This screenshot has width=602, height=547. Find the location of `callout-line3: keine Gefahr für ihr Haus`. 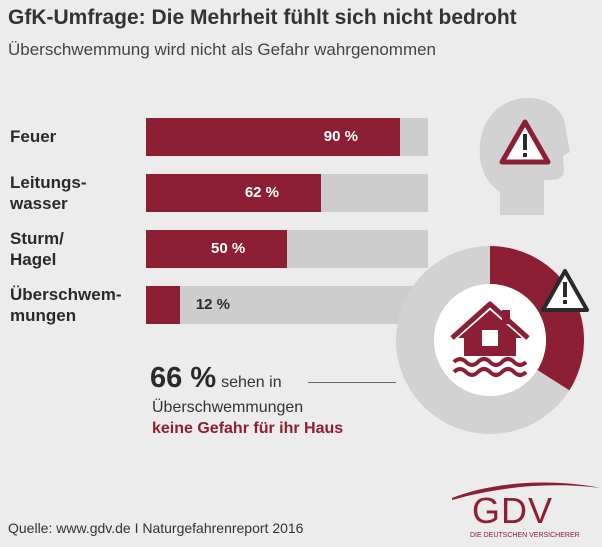

callout-line3: keine Gefahr für ihr Haus is located at coordinates (248, 428).